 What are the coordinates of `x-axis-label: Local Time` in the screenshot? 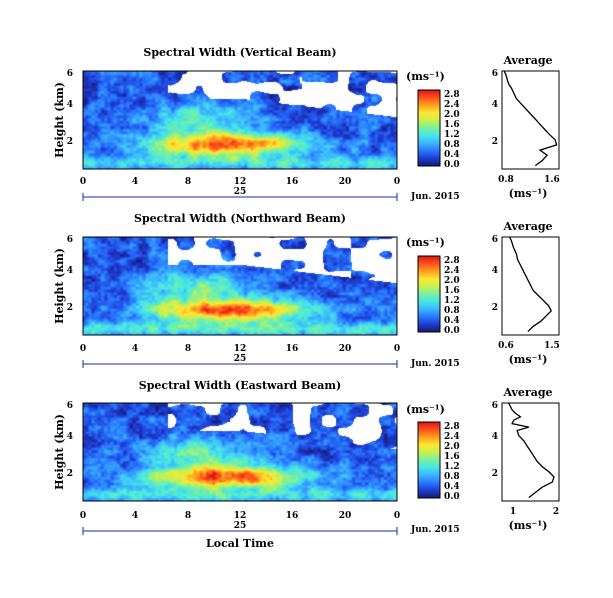 It's located at (240, 543).